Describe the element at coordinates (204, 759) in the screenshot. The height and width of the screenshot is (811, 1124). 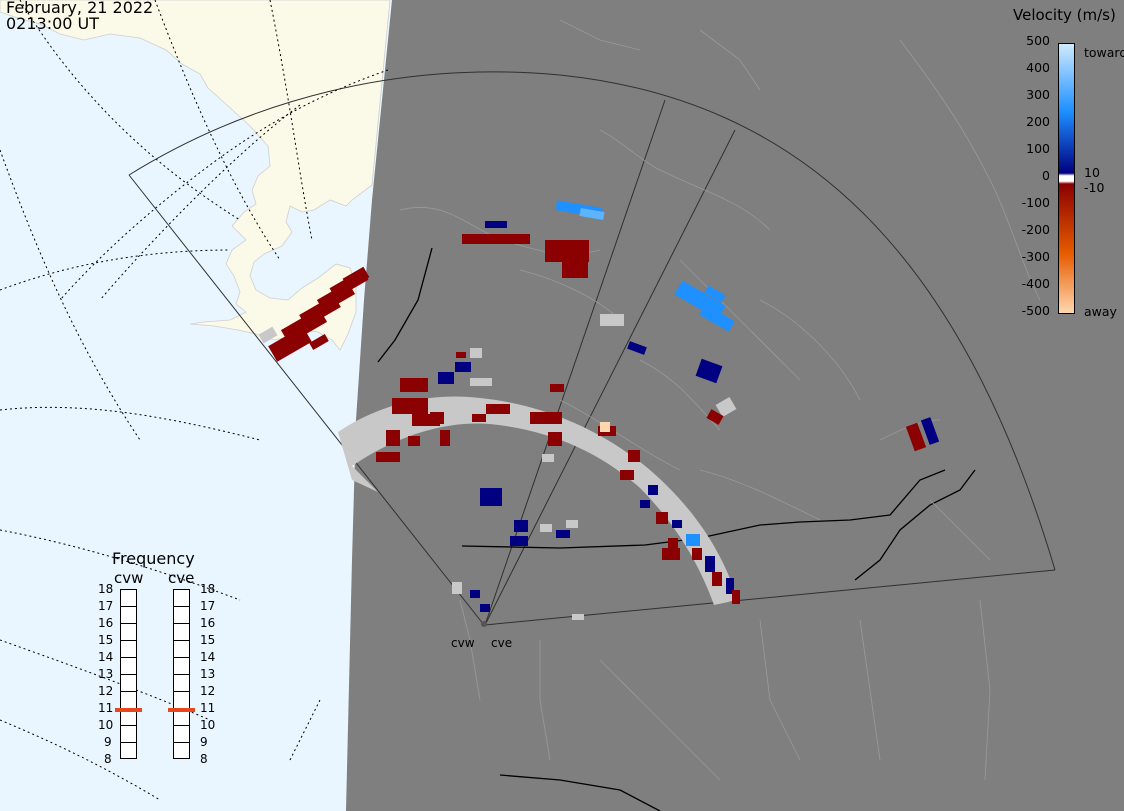
I see `frequency-scale-right: 8` at that location.